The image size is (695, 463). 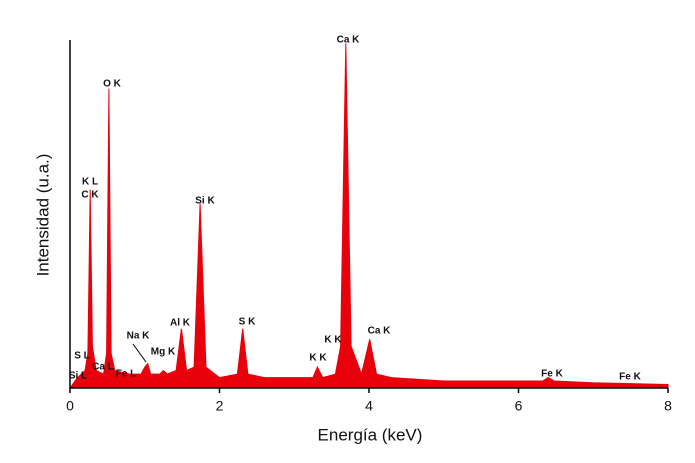 What do you see at coordinates (126, 374) in the screenshot?
I see `peak-label: Fe L` at bounding box center [126, 374].